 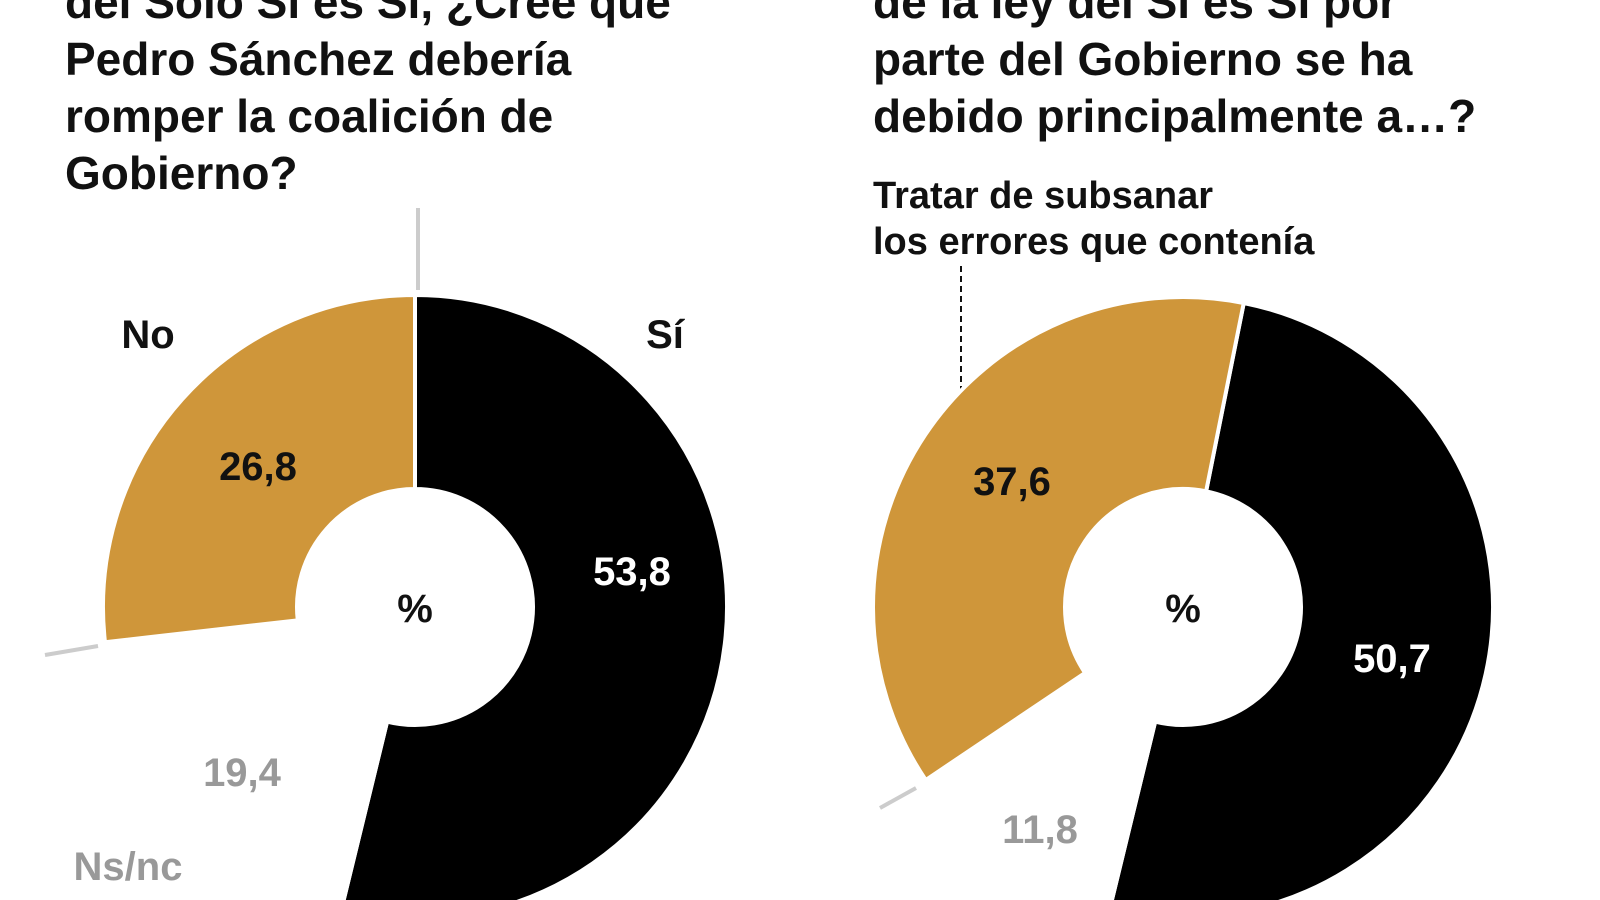 What do you see at coordinates (1040, 830) in the screenshot?
I see `slice-value-label: 11,8` at bounding box center [1040, 830].